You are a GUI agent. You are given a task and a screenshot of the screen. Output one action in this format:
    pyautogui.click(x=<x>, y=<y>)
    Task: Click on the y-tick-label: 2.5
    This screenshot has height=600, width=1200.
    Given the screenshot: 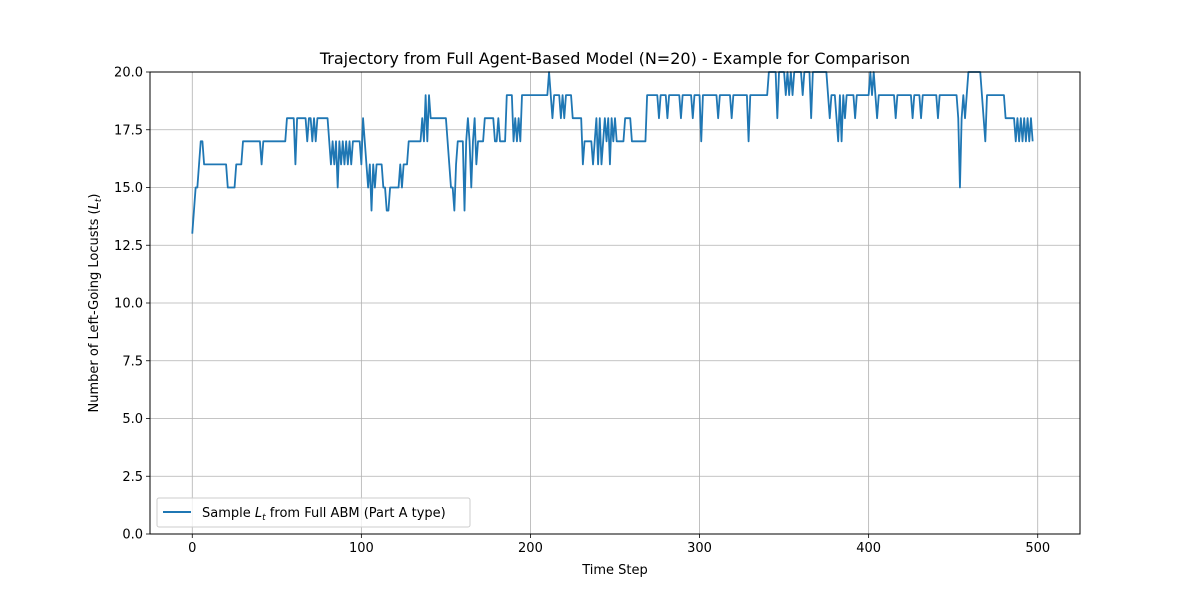 What is the action you would take?
    pyautogui.click(x=132, y=477)
    